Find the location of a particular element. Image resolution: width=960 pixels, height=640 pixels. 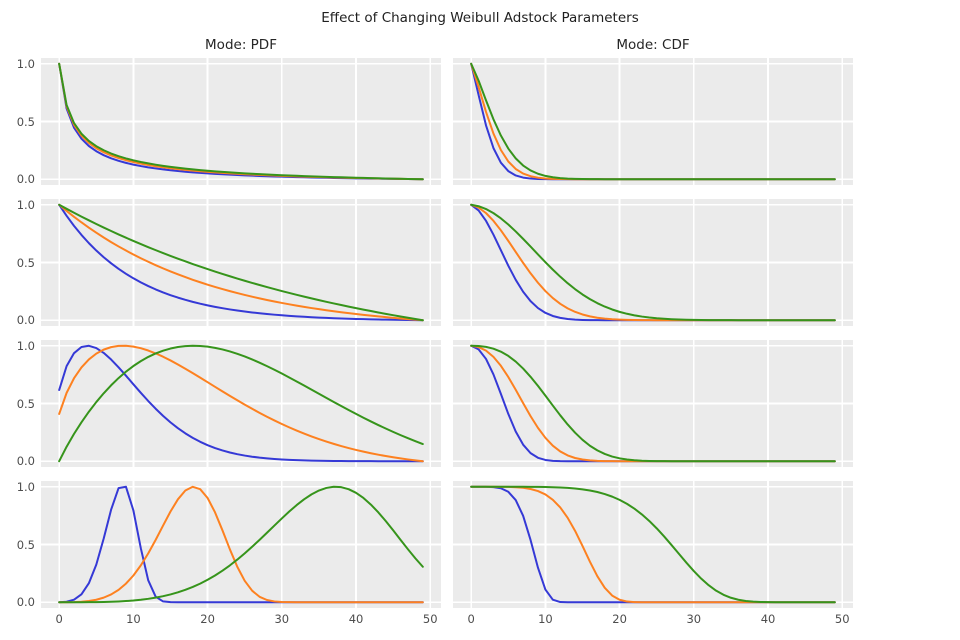

plot-panel-pdf-row4 is located at coordinates (241, 544).